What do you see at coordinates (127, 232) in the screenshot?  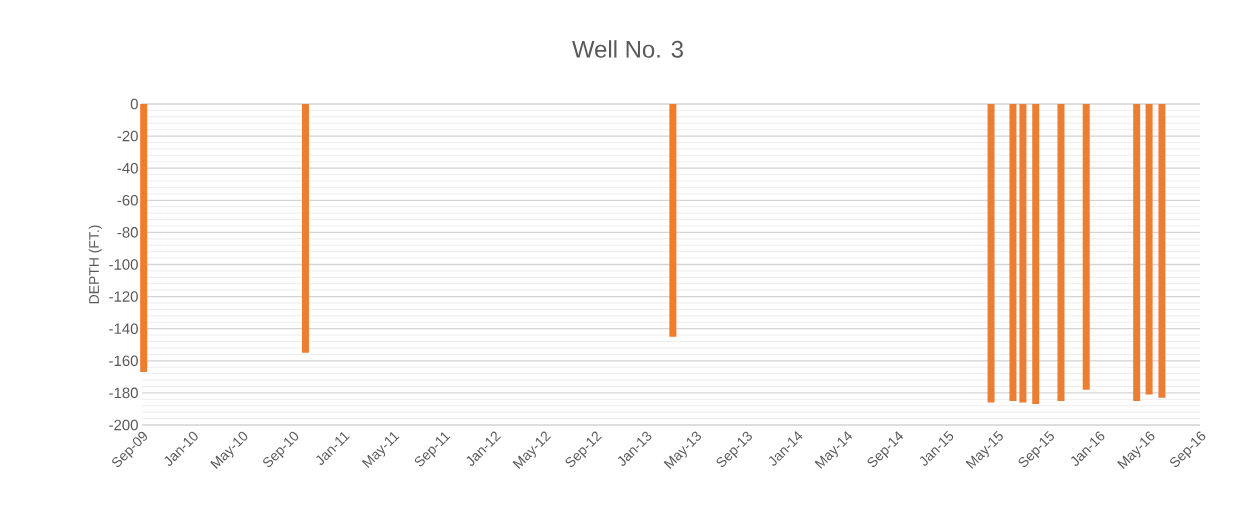 I see `y-tick-label: -80` at bounding box center [127, 232].